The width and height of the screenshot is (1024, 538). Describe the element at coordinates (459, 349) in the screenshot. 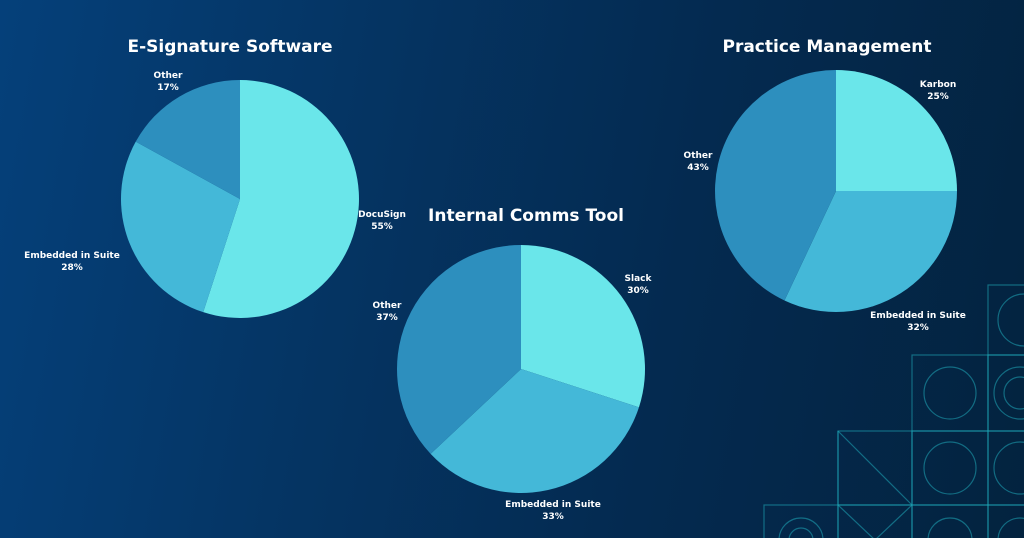

I see `pie-slice-internal-comms-other` at that location.